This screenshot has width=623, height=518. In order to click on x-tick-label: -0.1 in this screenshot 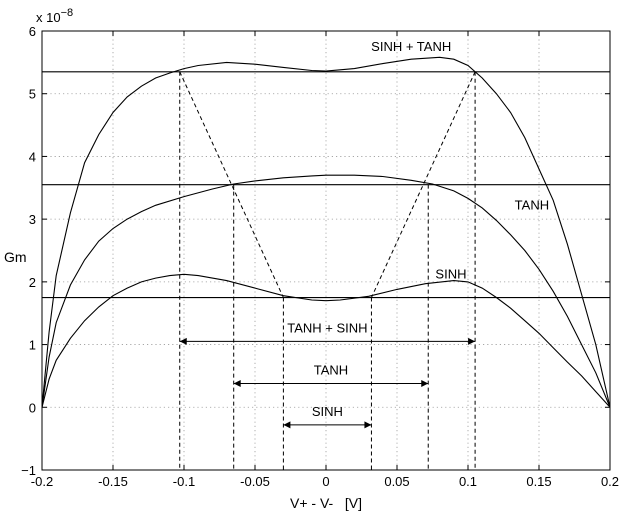, I will do `click(184, 481)`.